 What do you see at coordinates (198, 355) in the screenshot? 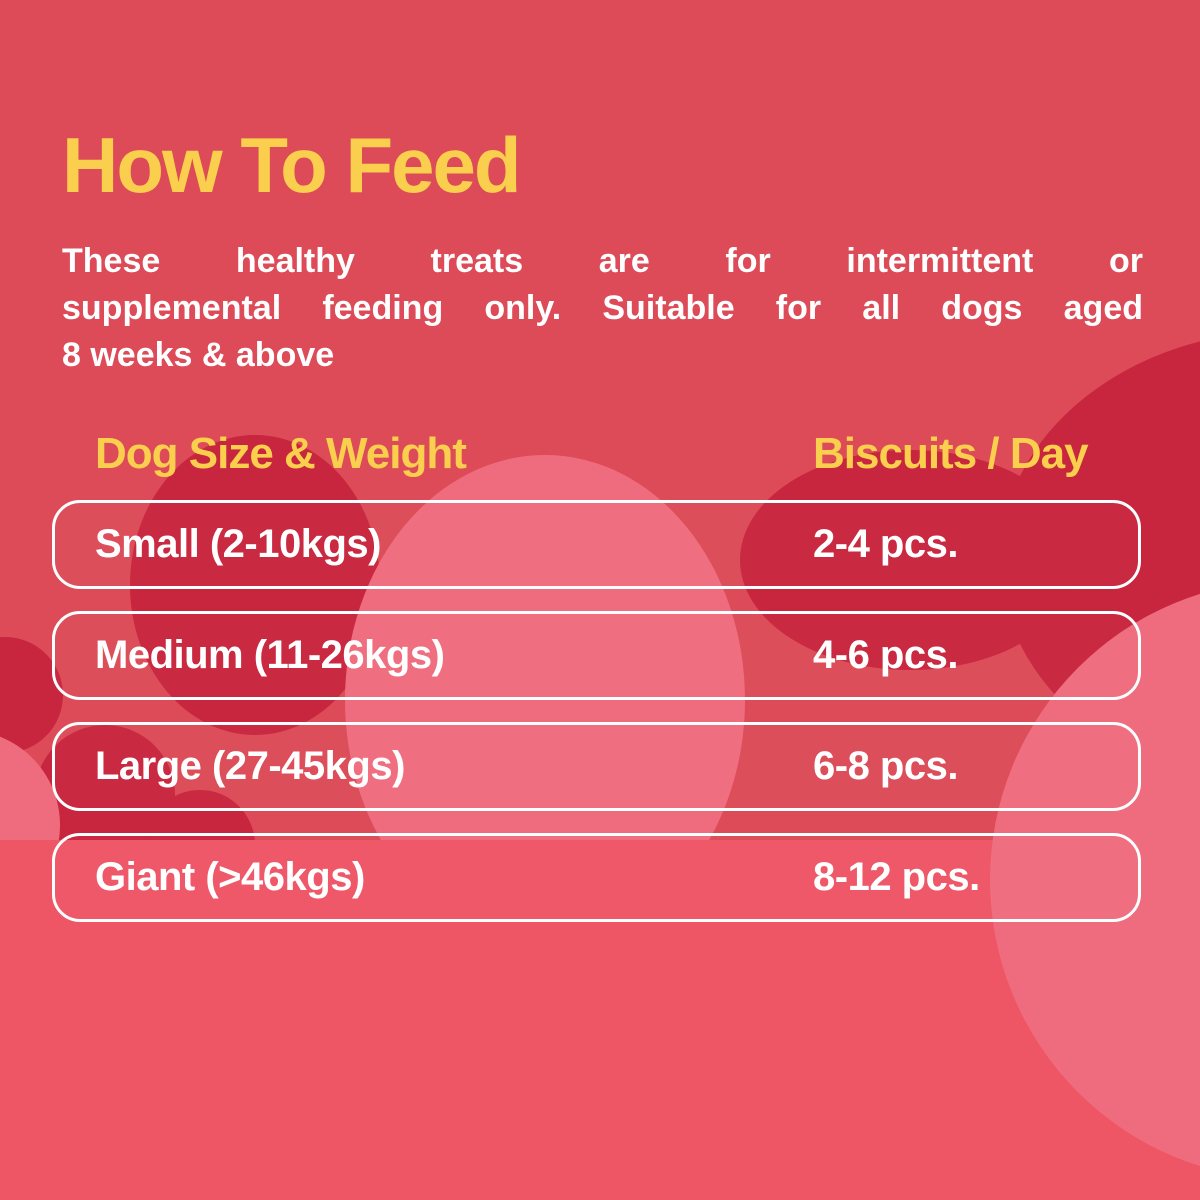
I see `feeding-description-line: 8 weeks & above` at bounding box center [198, 355].